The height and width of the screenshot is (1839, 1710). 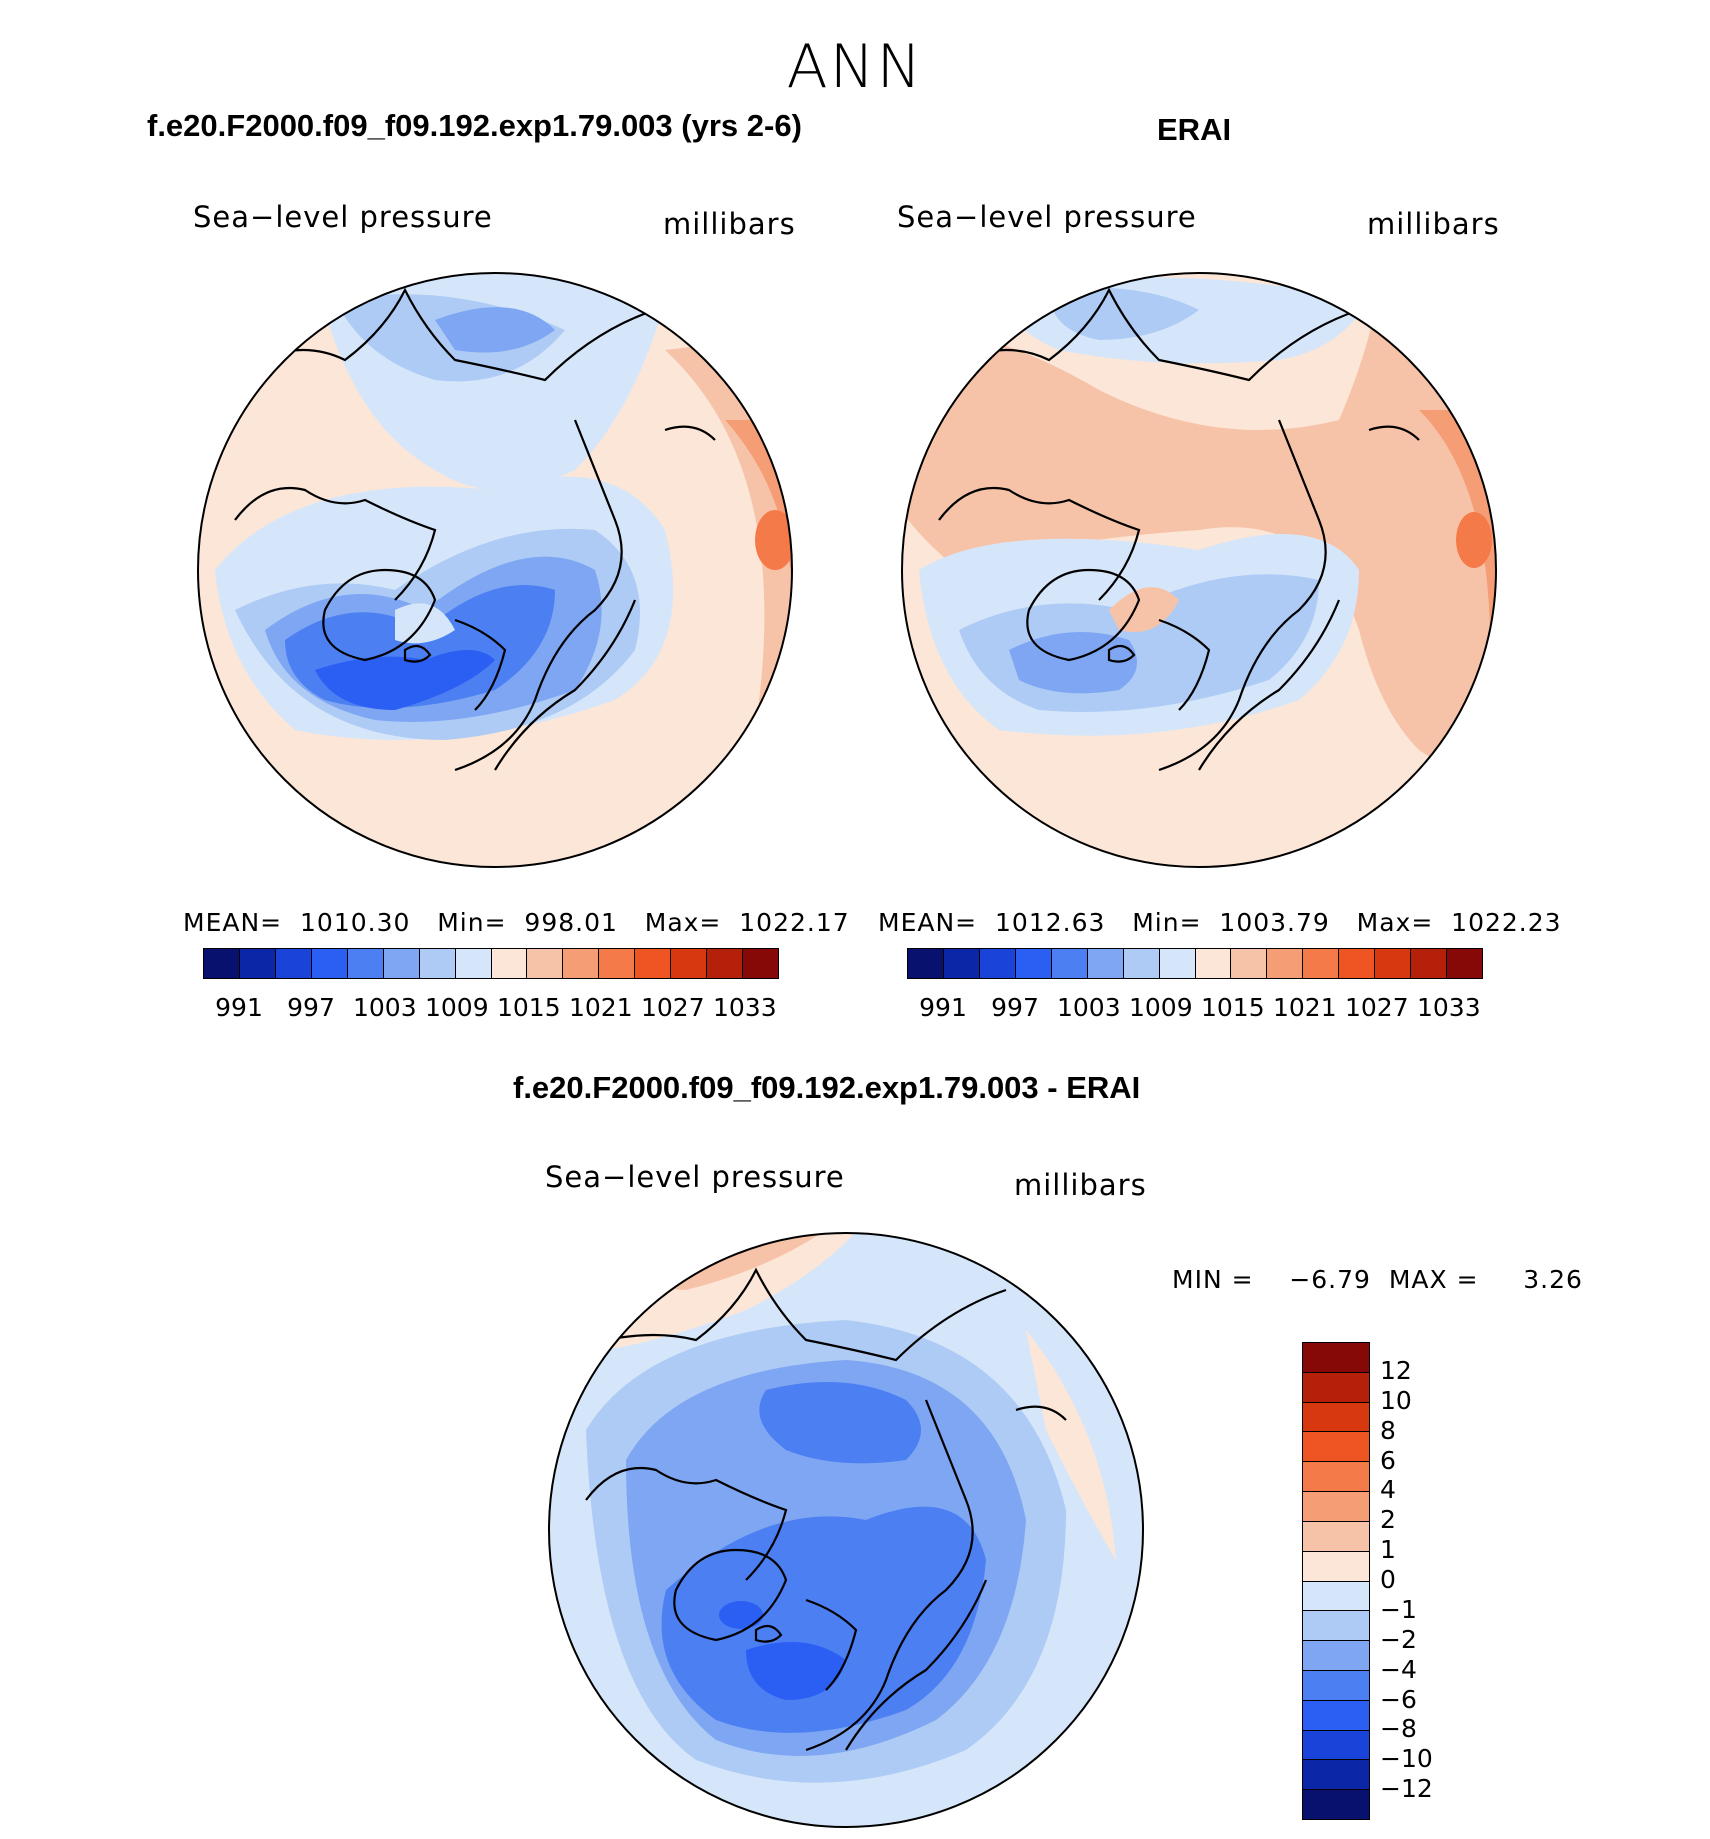 What do you see at coordinates (1406, 1789) in the screenshot?
I see `colorbar-tick-label: −12` at bounding box center [1406, 1789].